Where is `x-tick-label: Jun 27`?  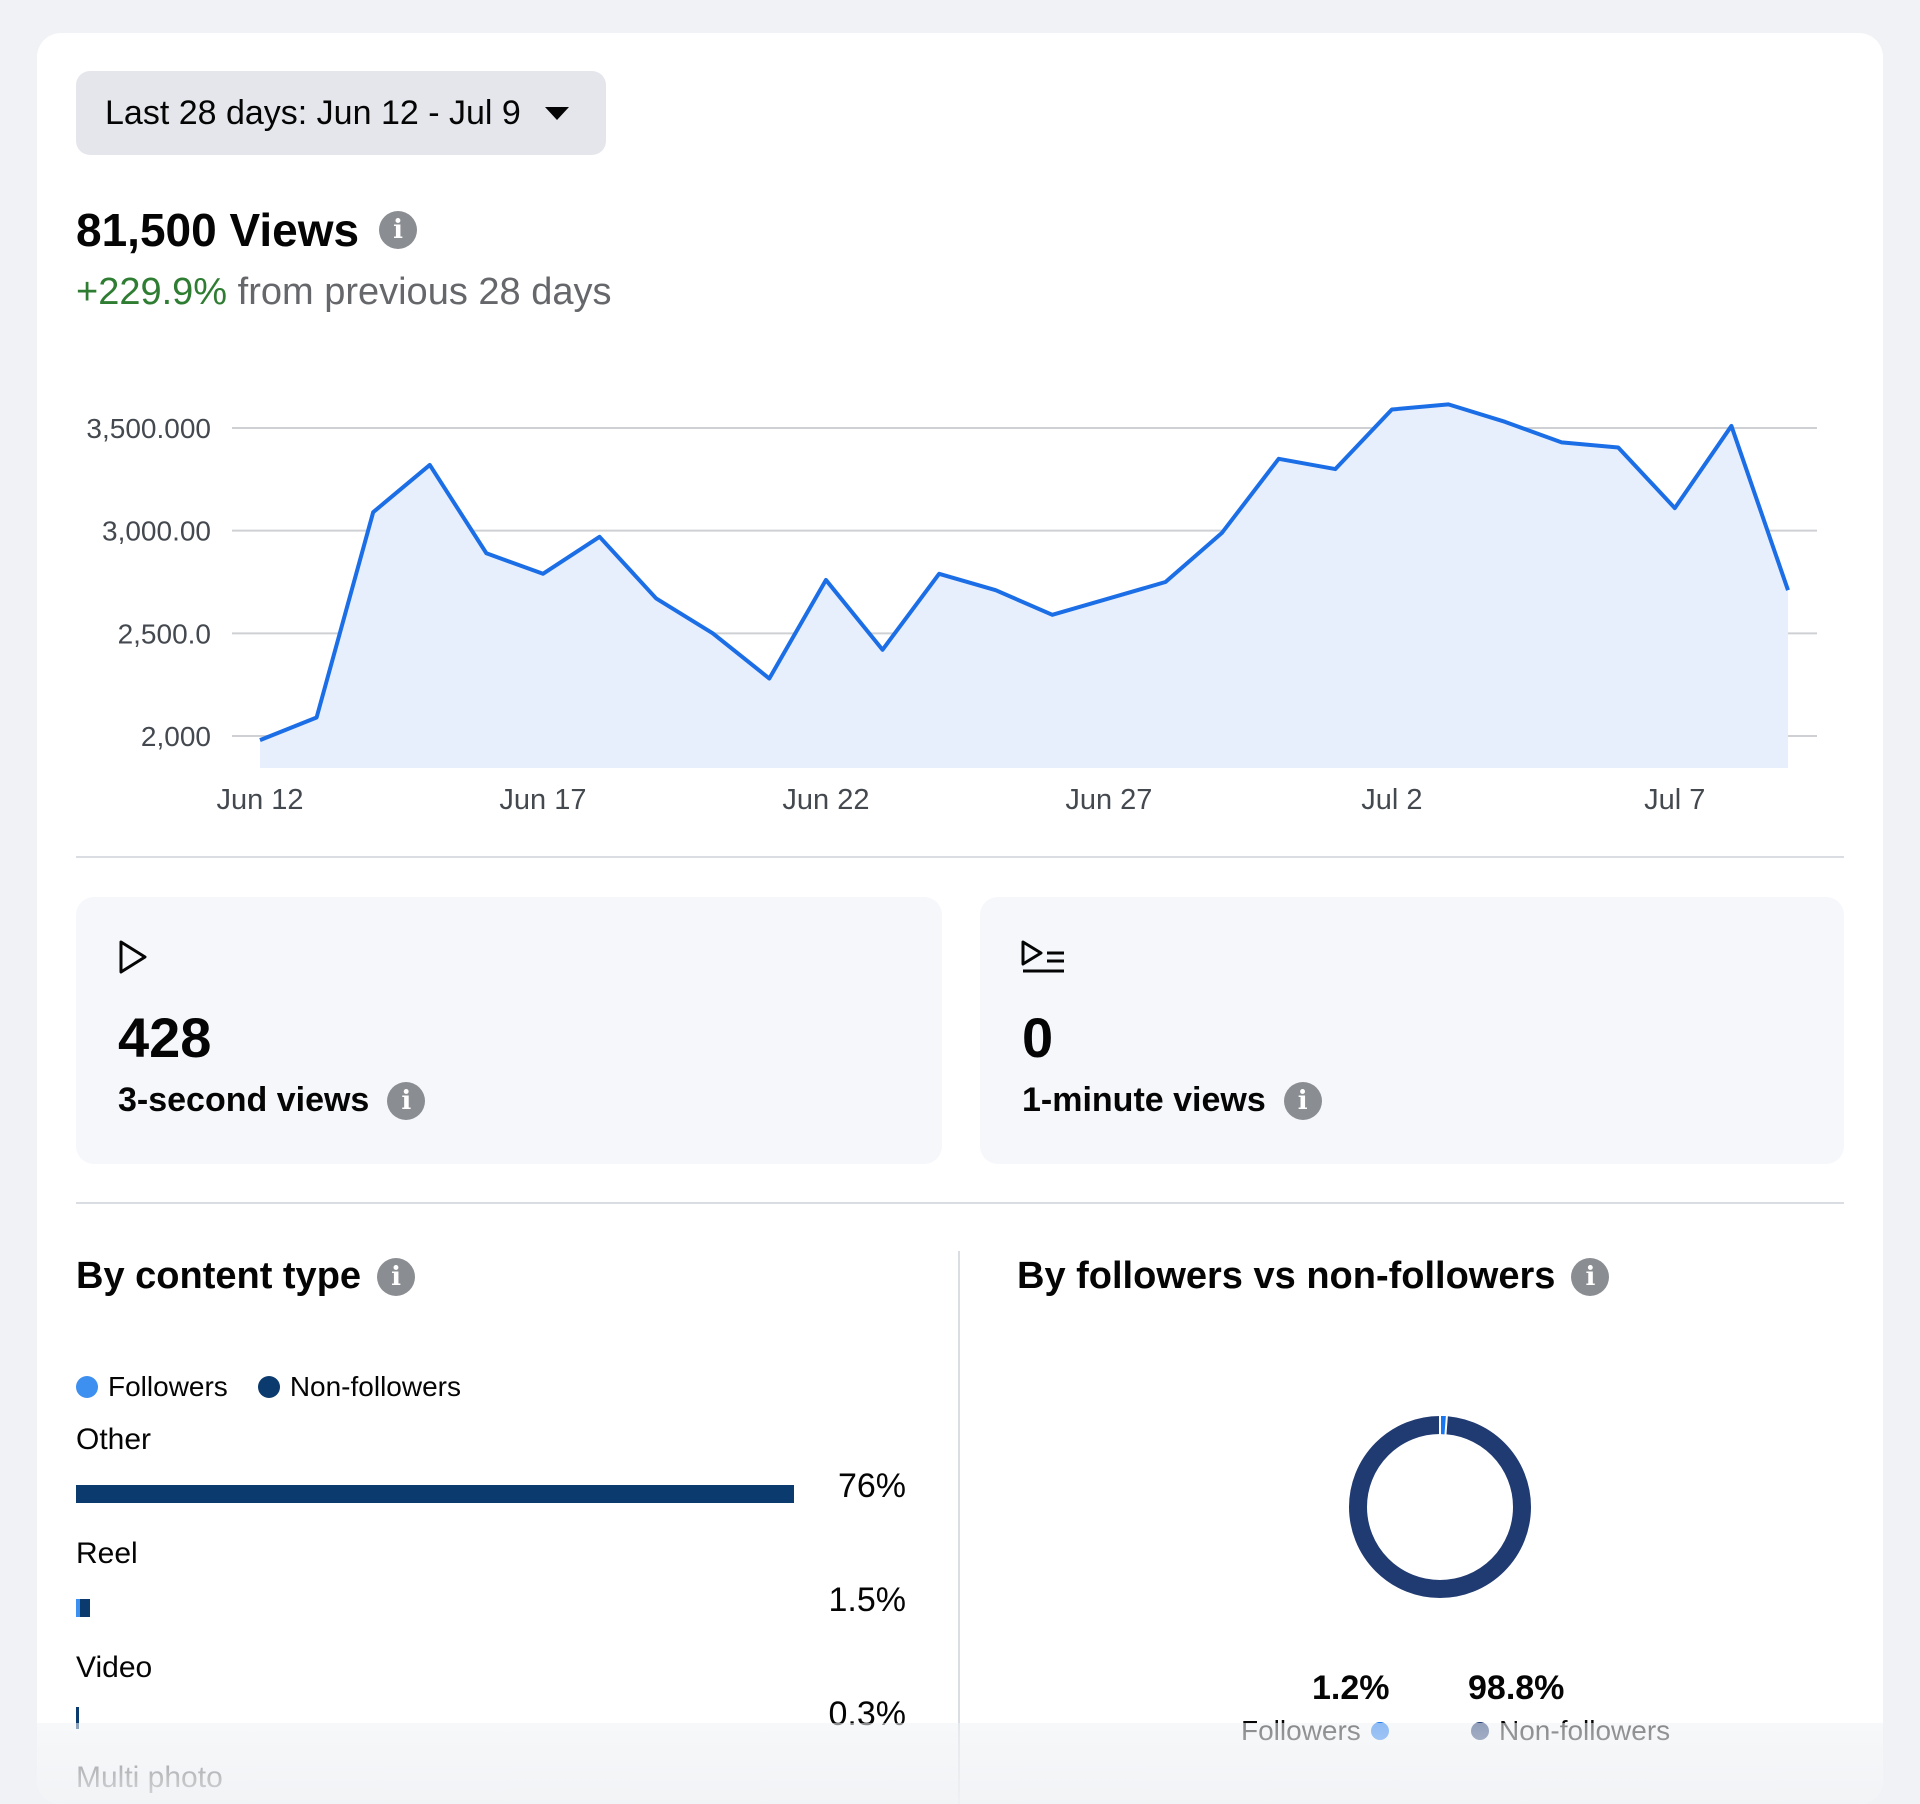
x-tick-label: Jun 27 is located at coordinates (1108, 800).